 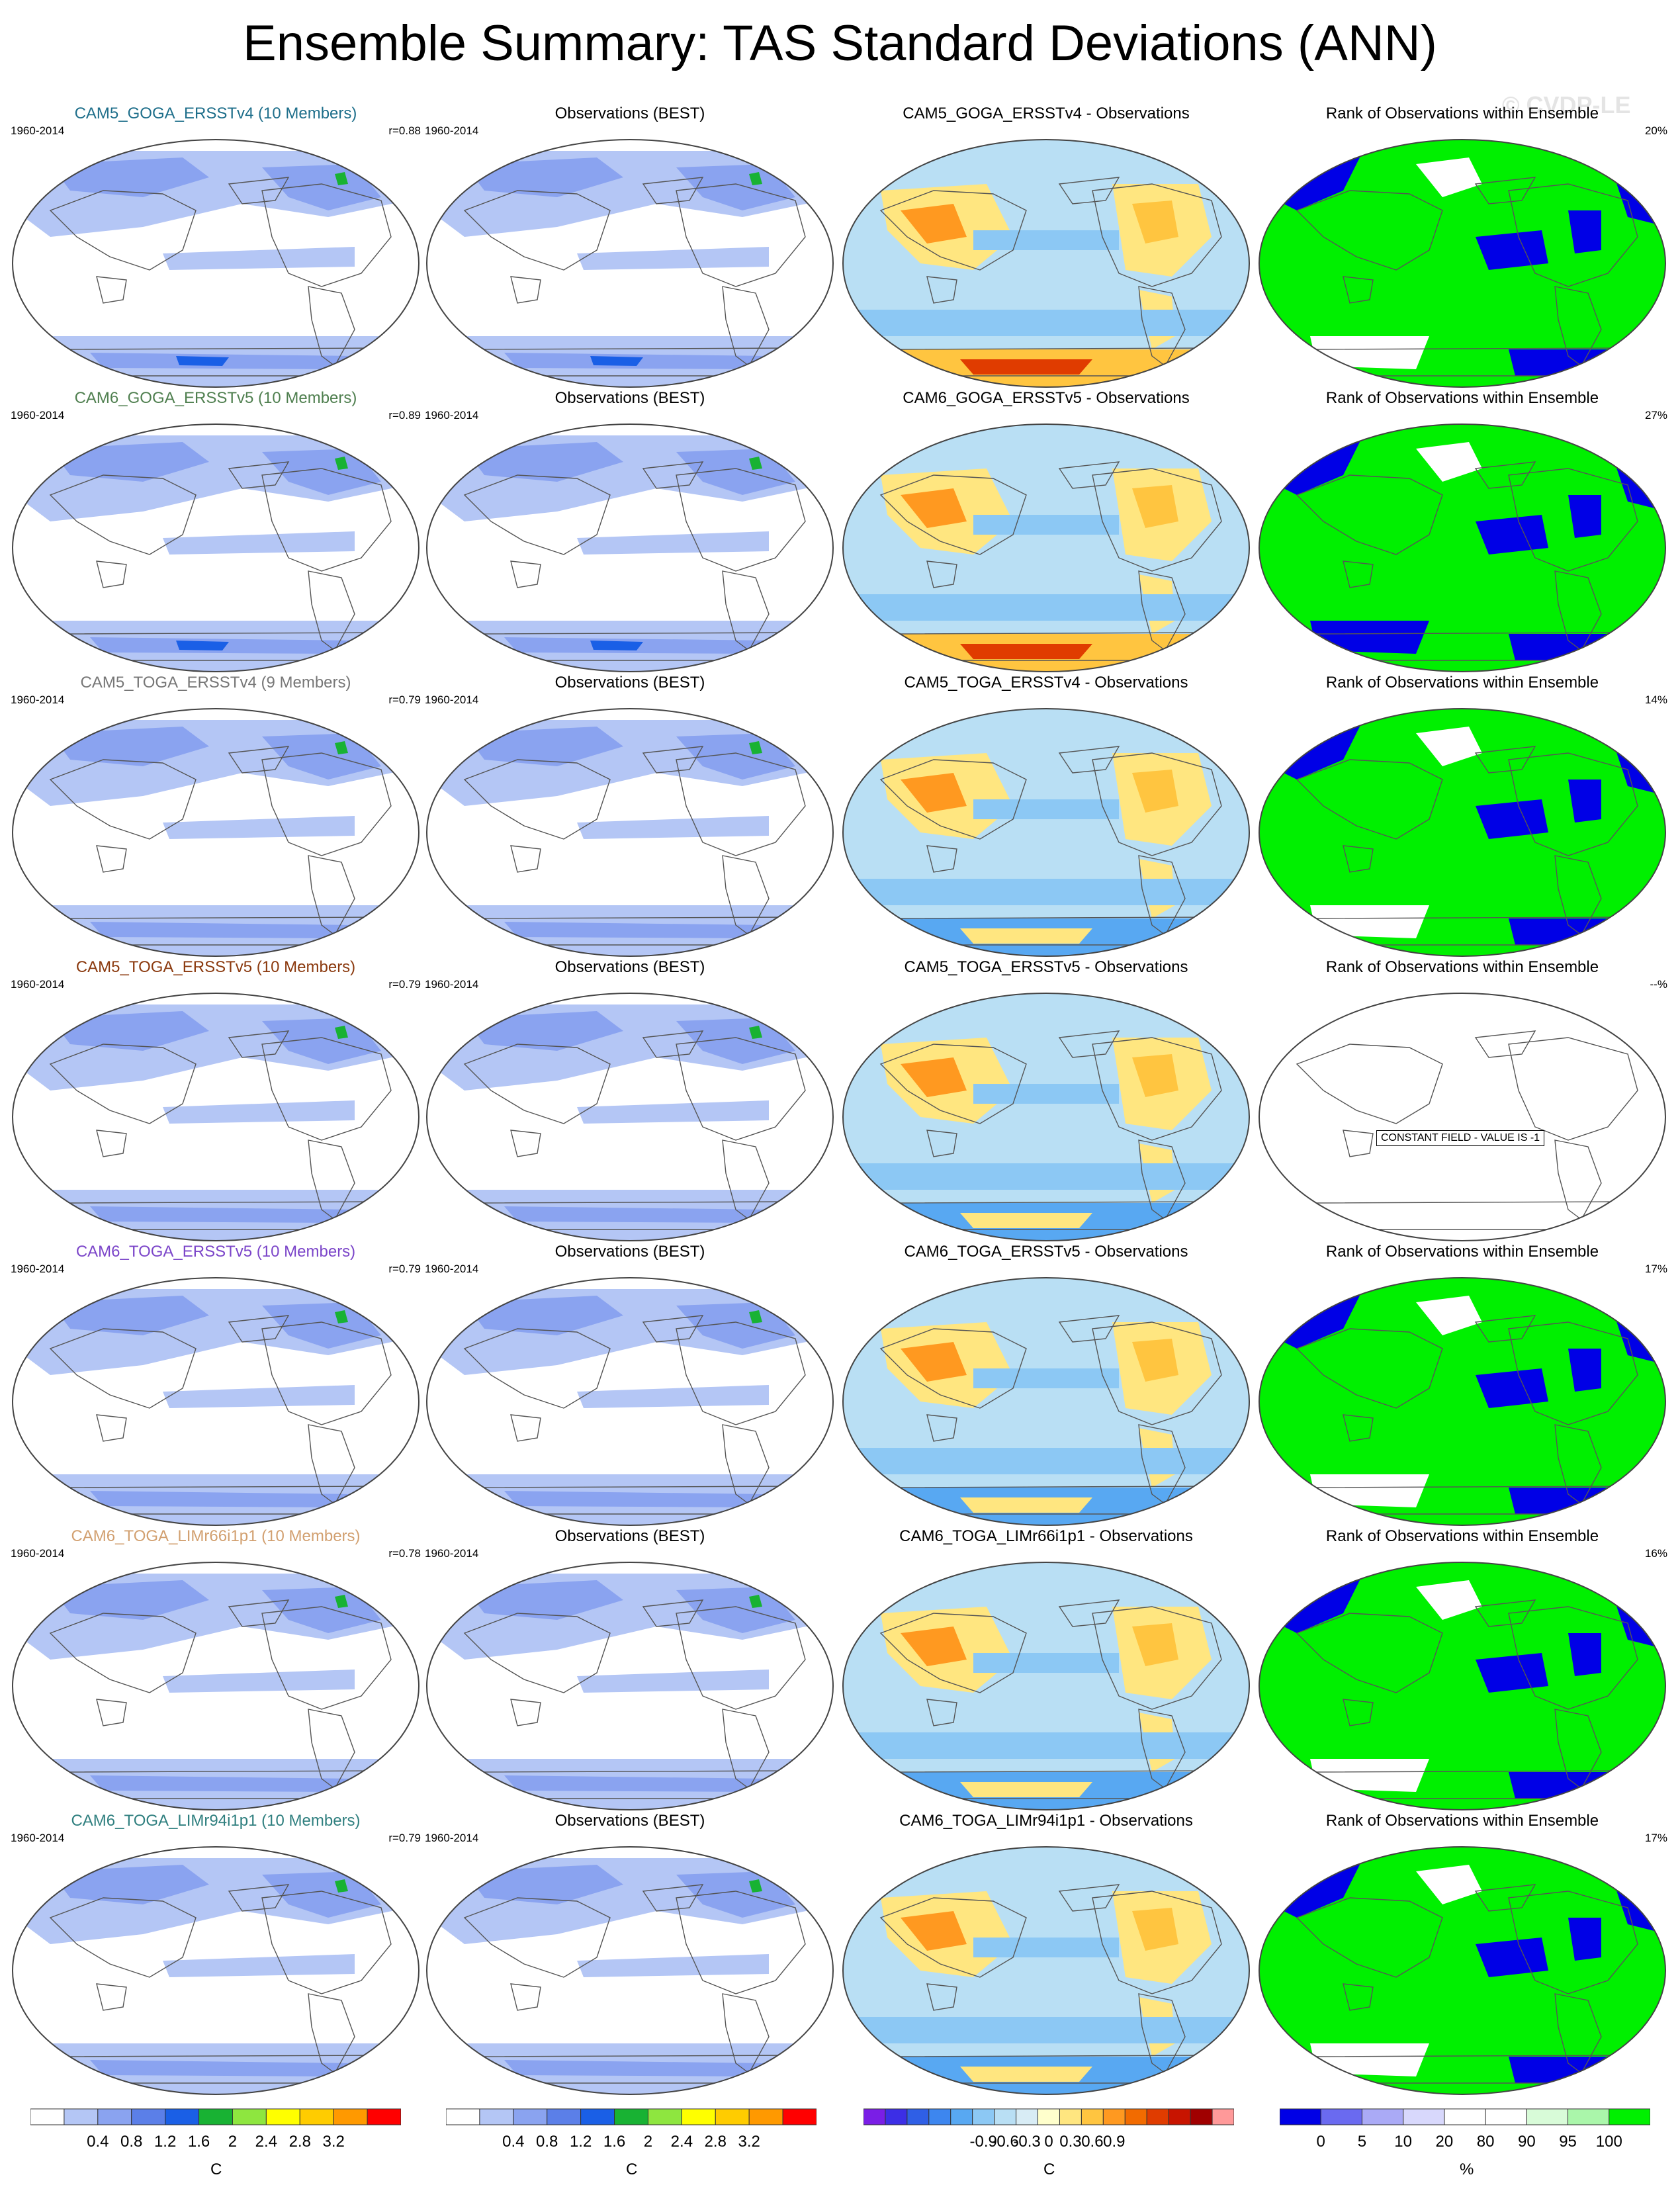 I want to click on colorbar-tick-label: 0, so click(x=1048, y=2142).